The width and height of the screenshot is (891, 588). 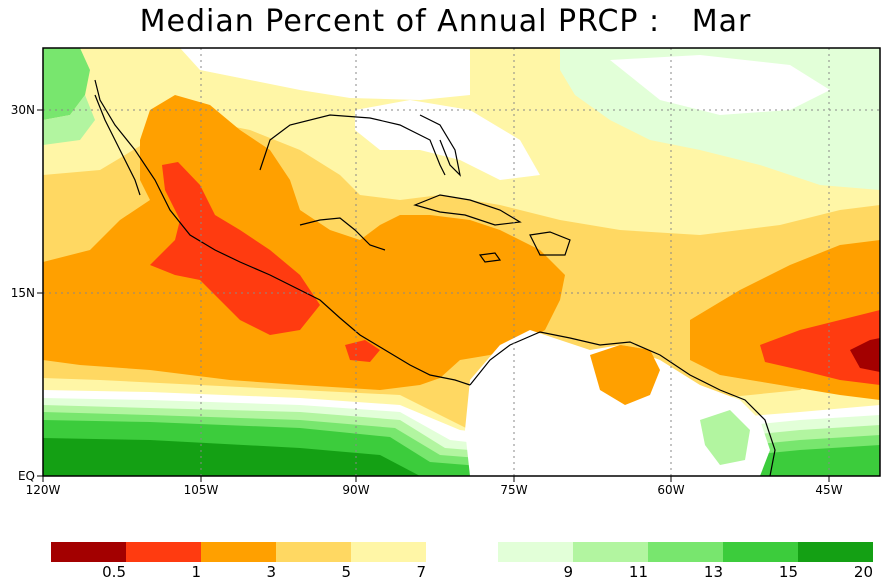 What do you see at coordinates (625, 375) in the screenshot?
I see `south-america-orange-interior` at bounding box center [625, 375].